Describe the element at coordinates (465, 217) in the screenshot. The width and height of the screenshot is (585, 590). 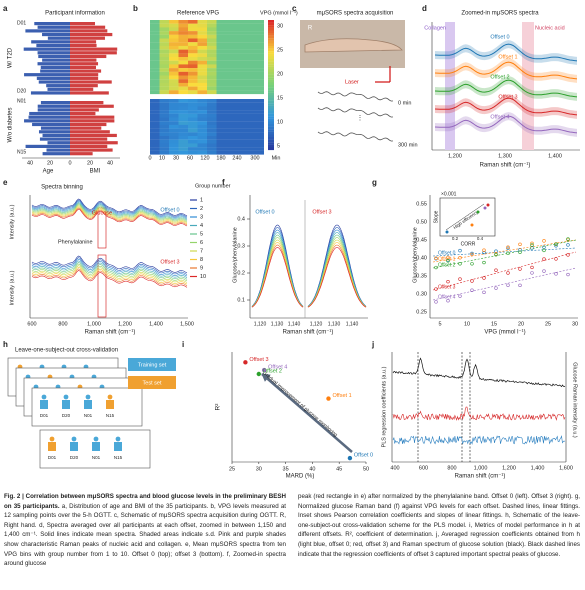
I see `axis-line` at that location.